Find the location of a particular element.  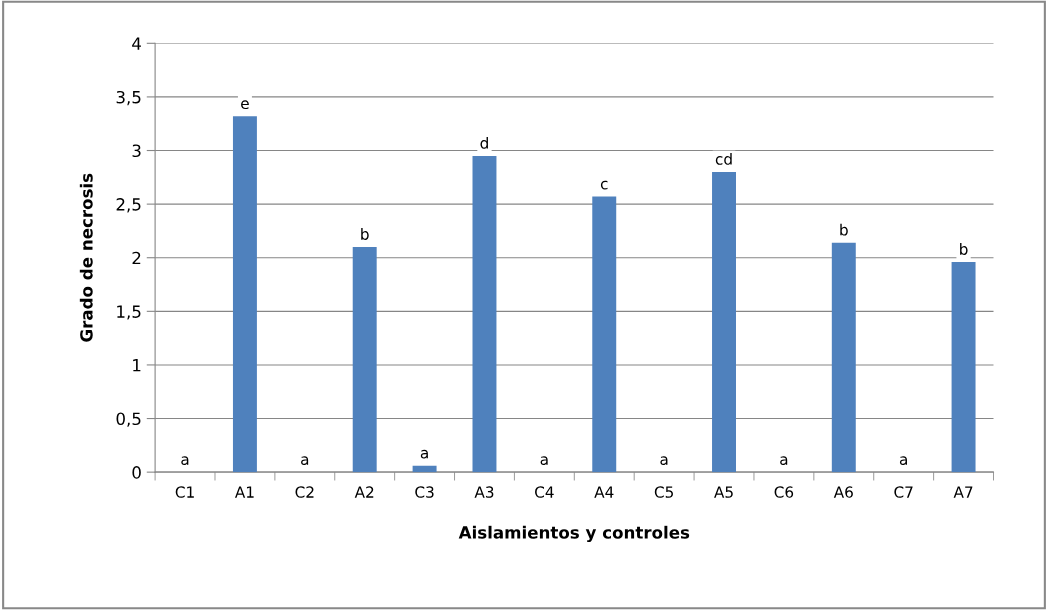

x-tick-label: A3 is located at coordinates (484, 492).